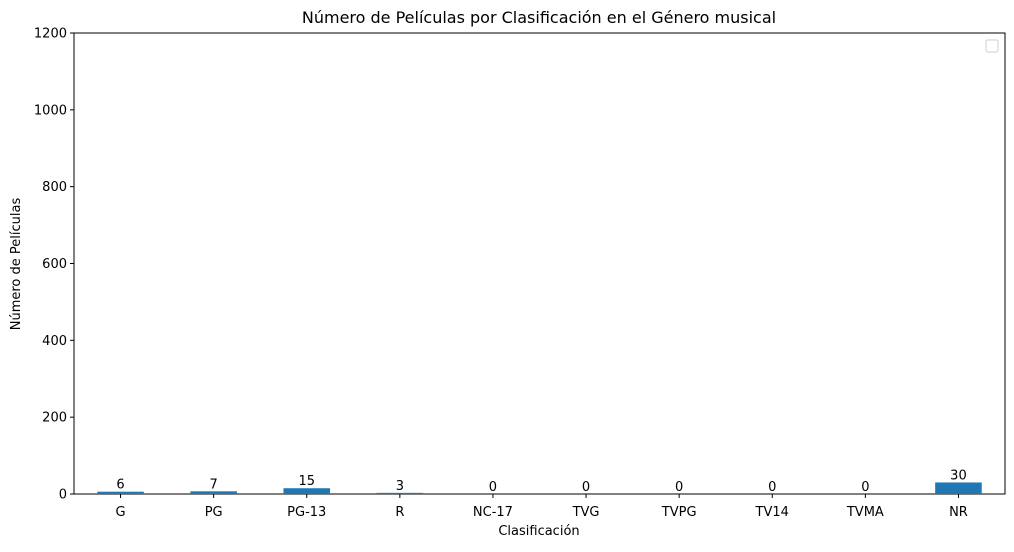  Describe the element at coordinates (539, 488) in the screenshot. I see `bars` at that location.